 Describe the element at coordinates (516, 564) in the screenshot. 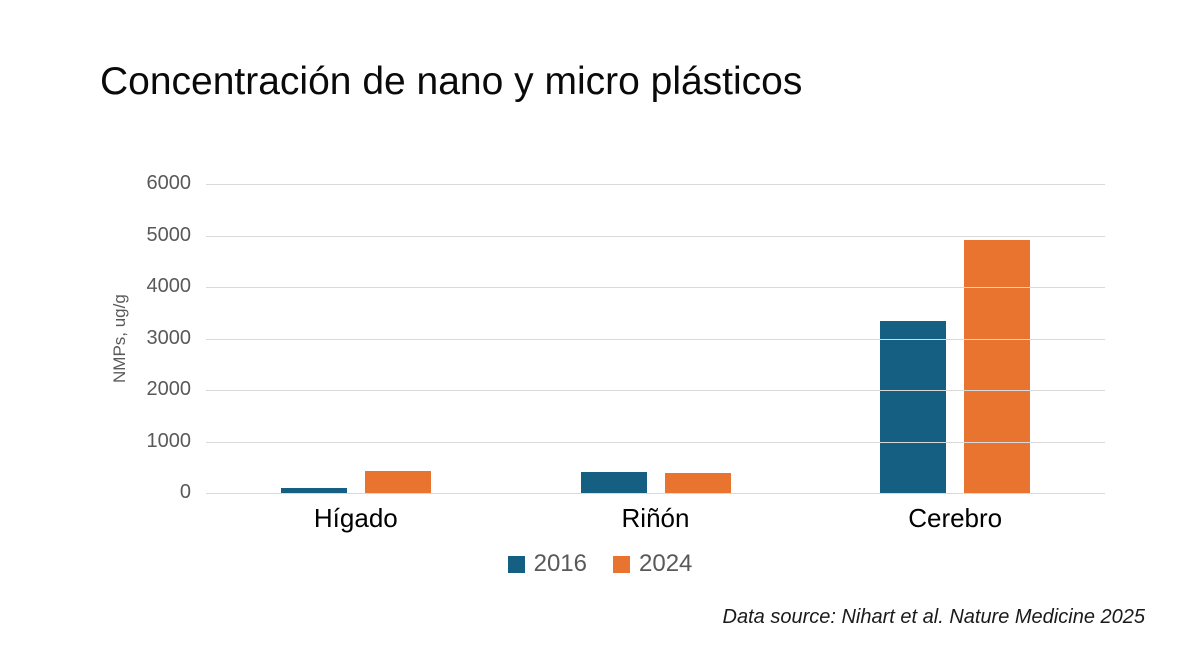

I see `legend-swatch-2016` at that location.